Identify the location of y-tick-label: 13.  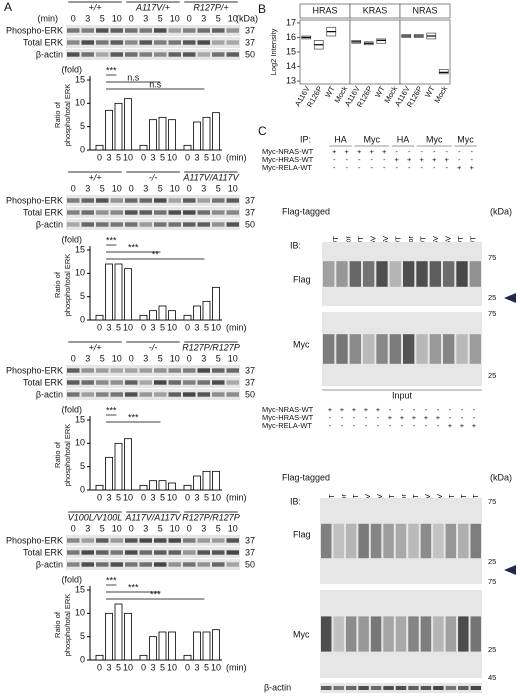
(291, 80).